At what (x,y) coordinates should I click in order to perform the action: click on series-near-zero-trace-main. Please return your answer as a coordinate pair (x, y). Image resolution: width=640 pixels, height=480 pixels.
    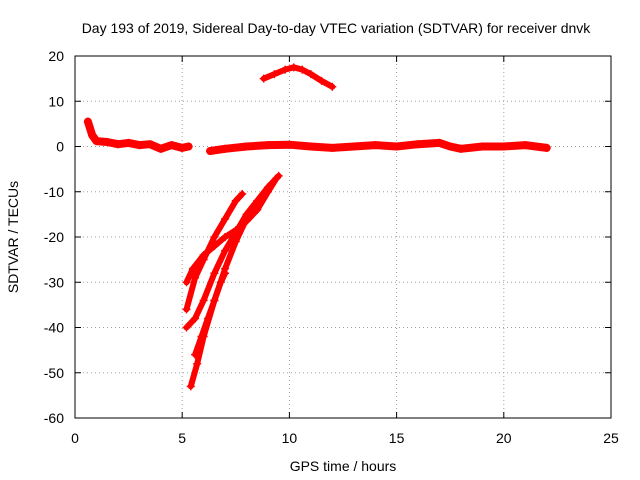
    Looking at the image, I should click on (378, 147).